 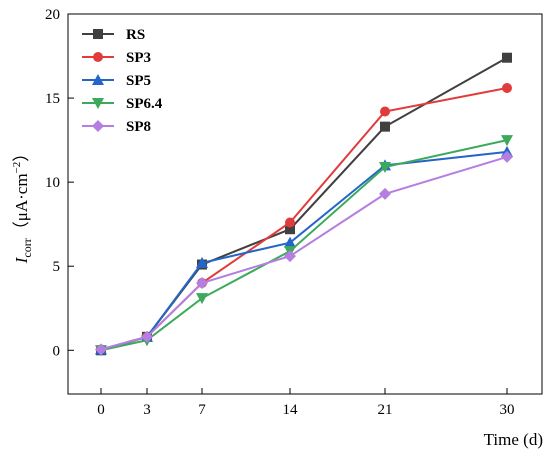 I want to click on x-tick-label: 0, so click(x=101, y=410).